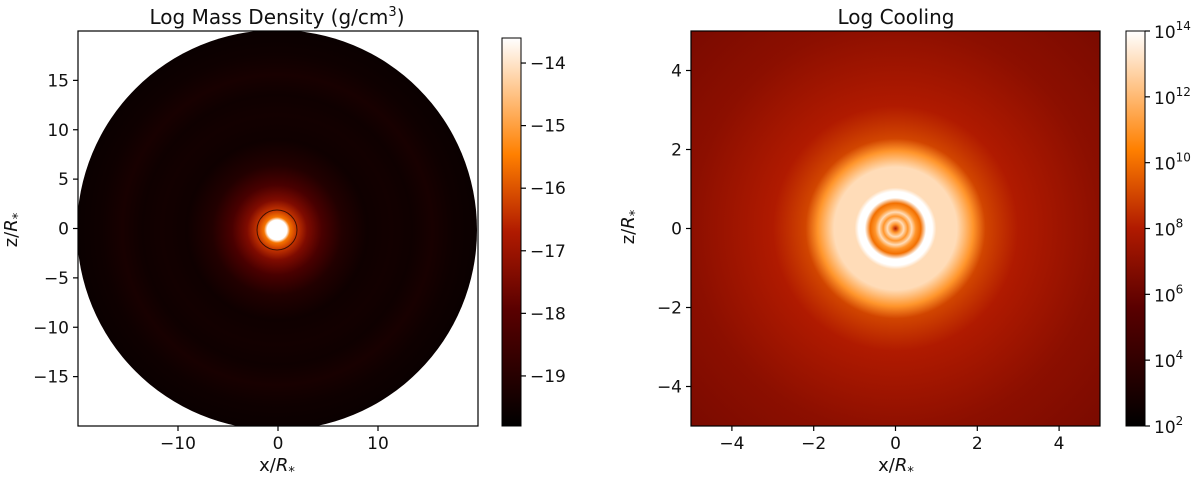 The width and height of the screenshot is (1200, 483). I want to click on cooling-colorbar-tick-label: 10⁴, so click(1168, 360).